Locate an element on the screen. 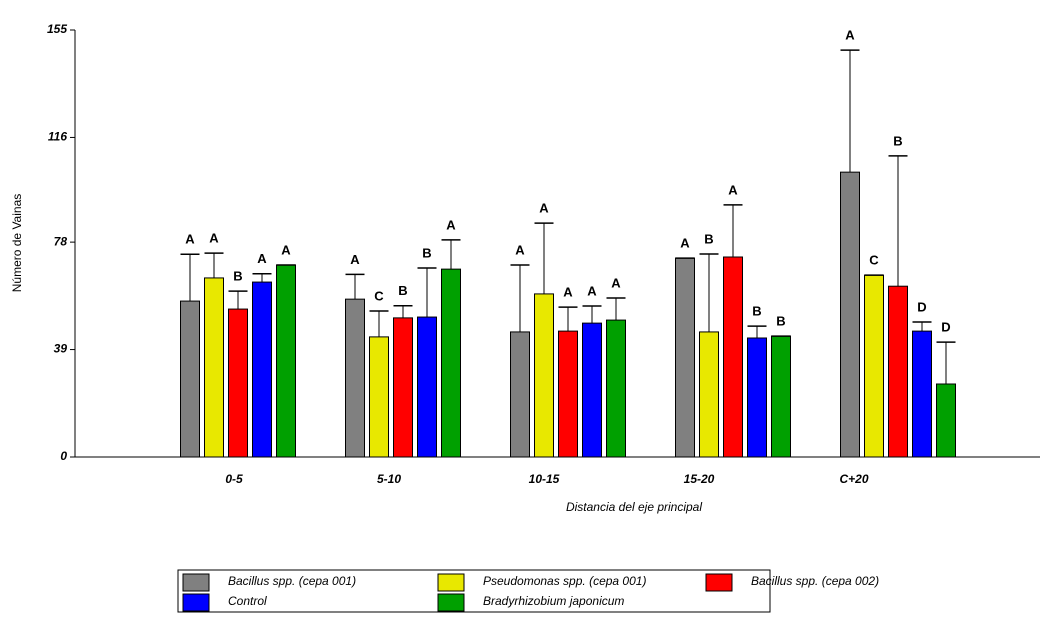 Image resolution: width=1055 pixels, height=619 pixels. y-tick-label: 78 is located at coordinates (61, 241).